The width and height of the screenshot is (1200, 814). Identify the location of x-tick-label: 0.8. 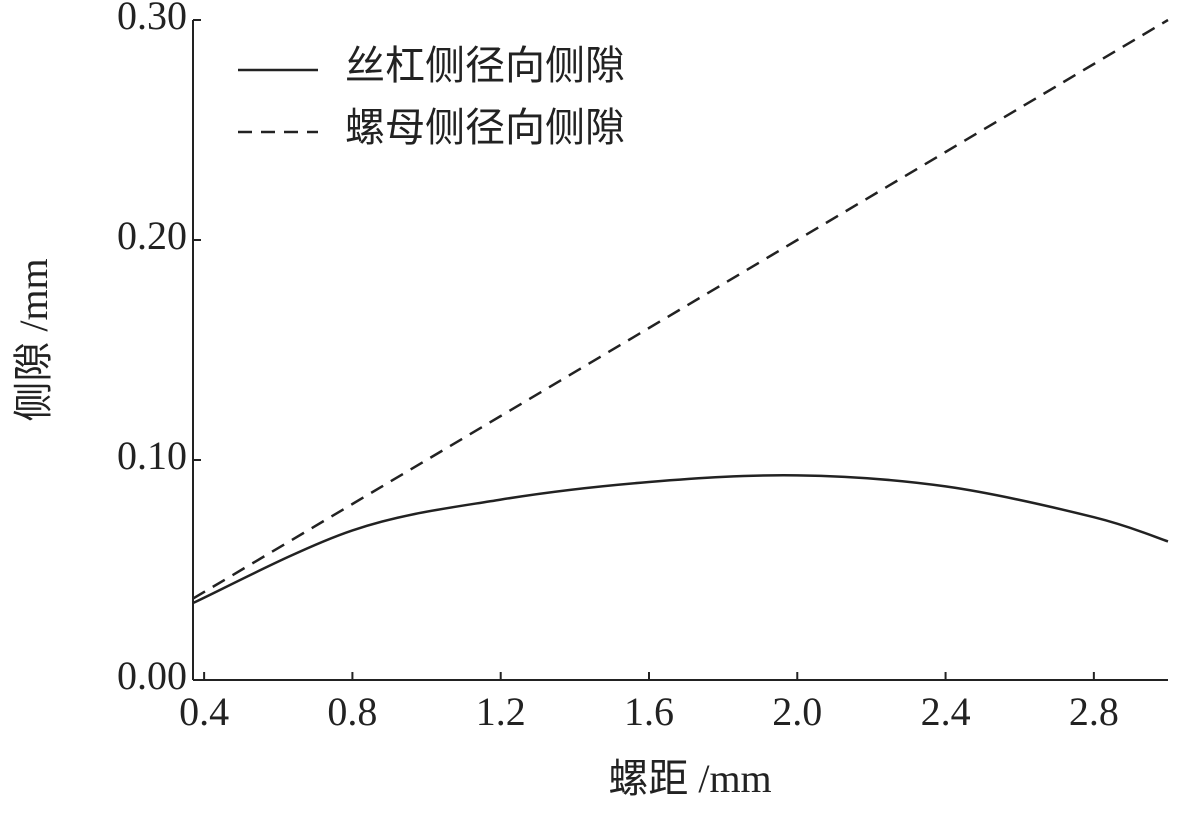
(352, 711).